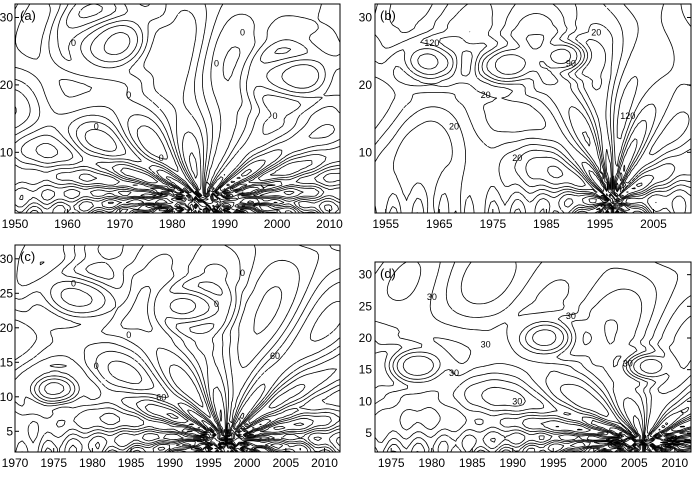 The width and height of the screenshot is (700, 486). What do you see at coordinates (385, 224) in the screenshot?
I see `x-tick-label: 1955` at bounding box center [385, 224].